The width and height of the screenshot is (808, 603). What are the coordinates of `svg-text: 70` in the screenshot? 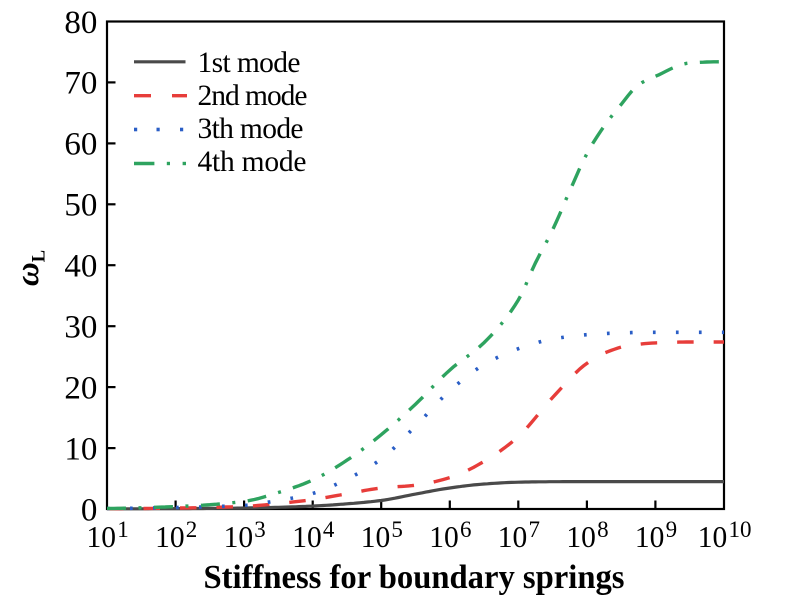 It's located at (80, 84).